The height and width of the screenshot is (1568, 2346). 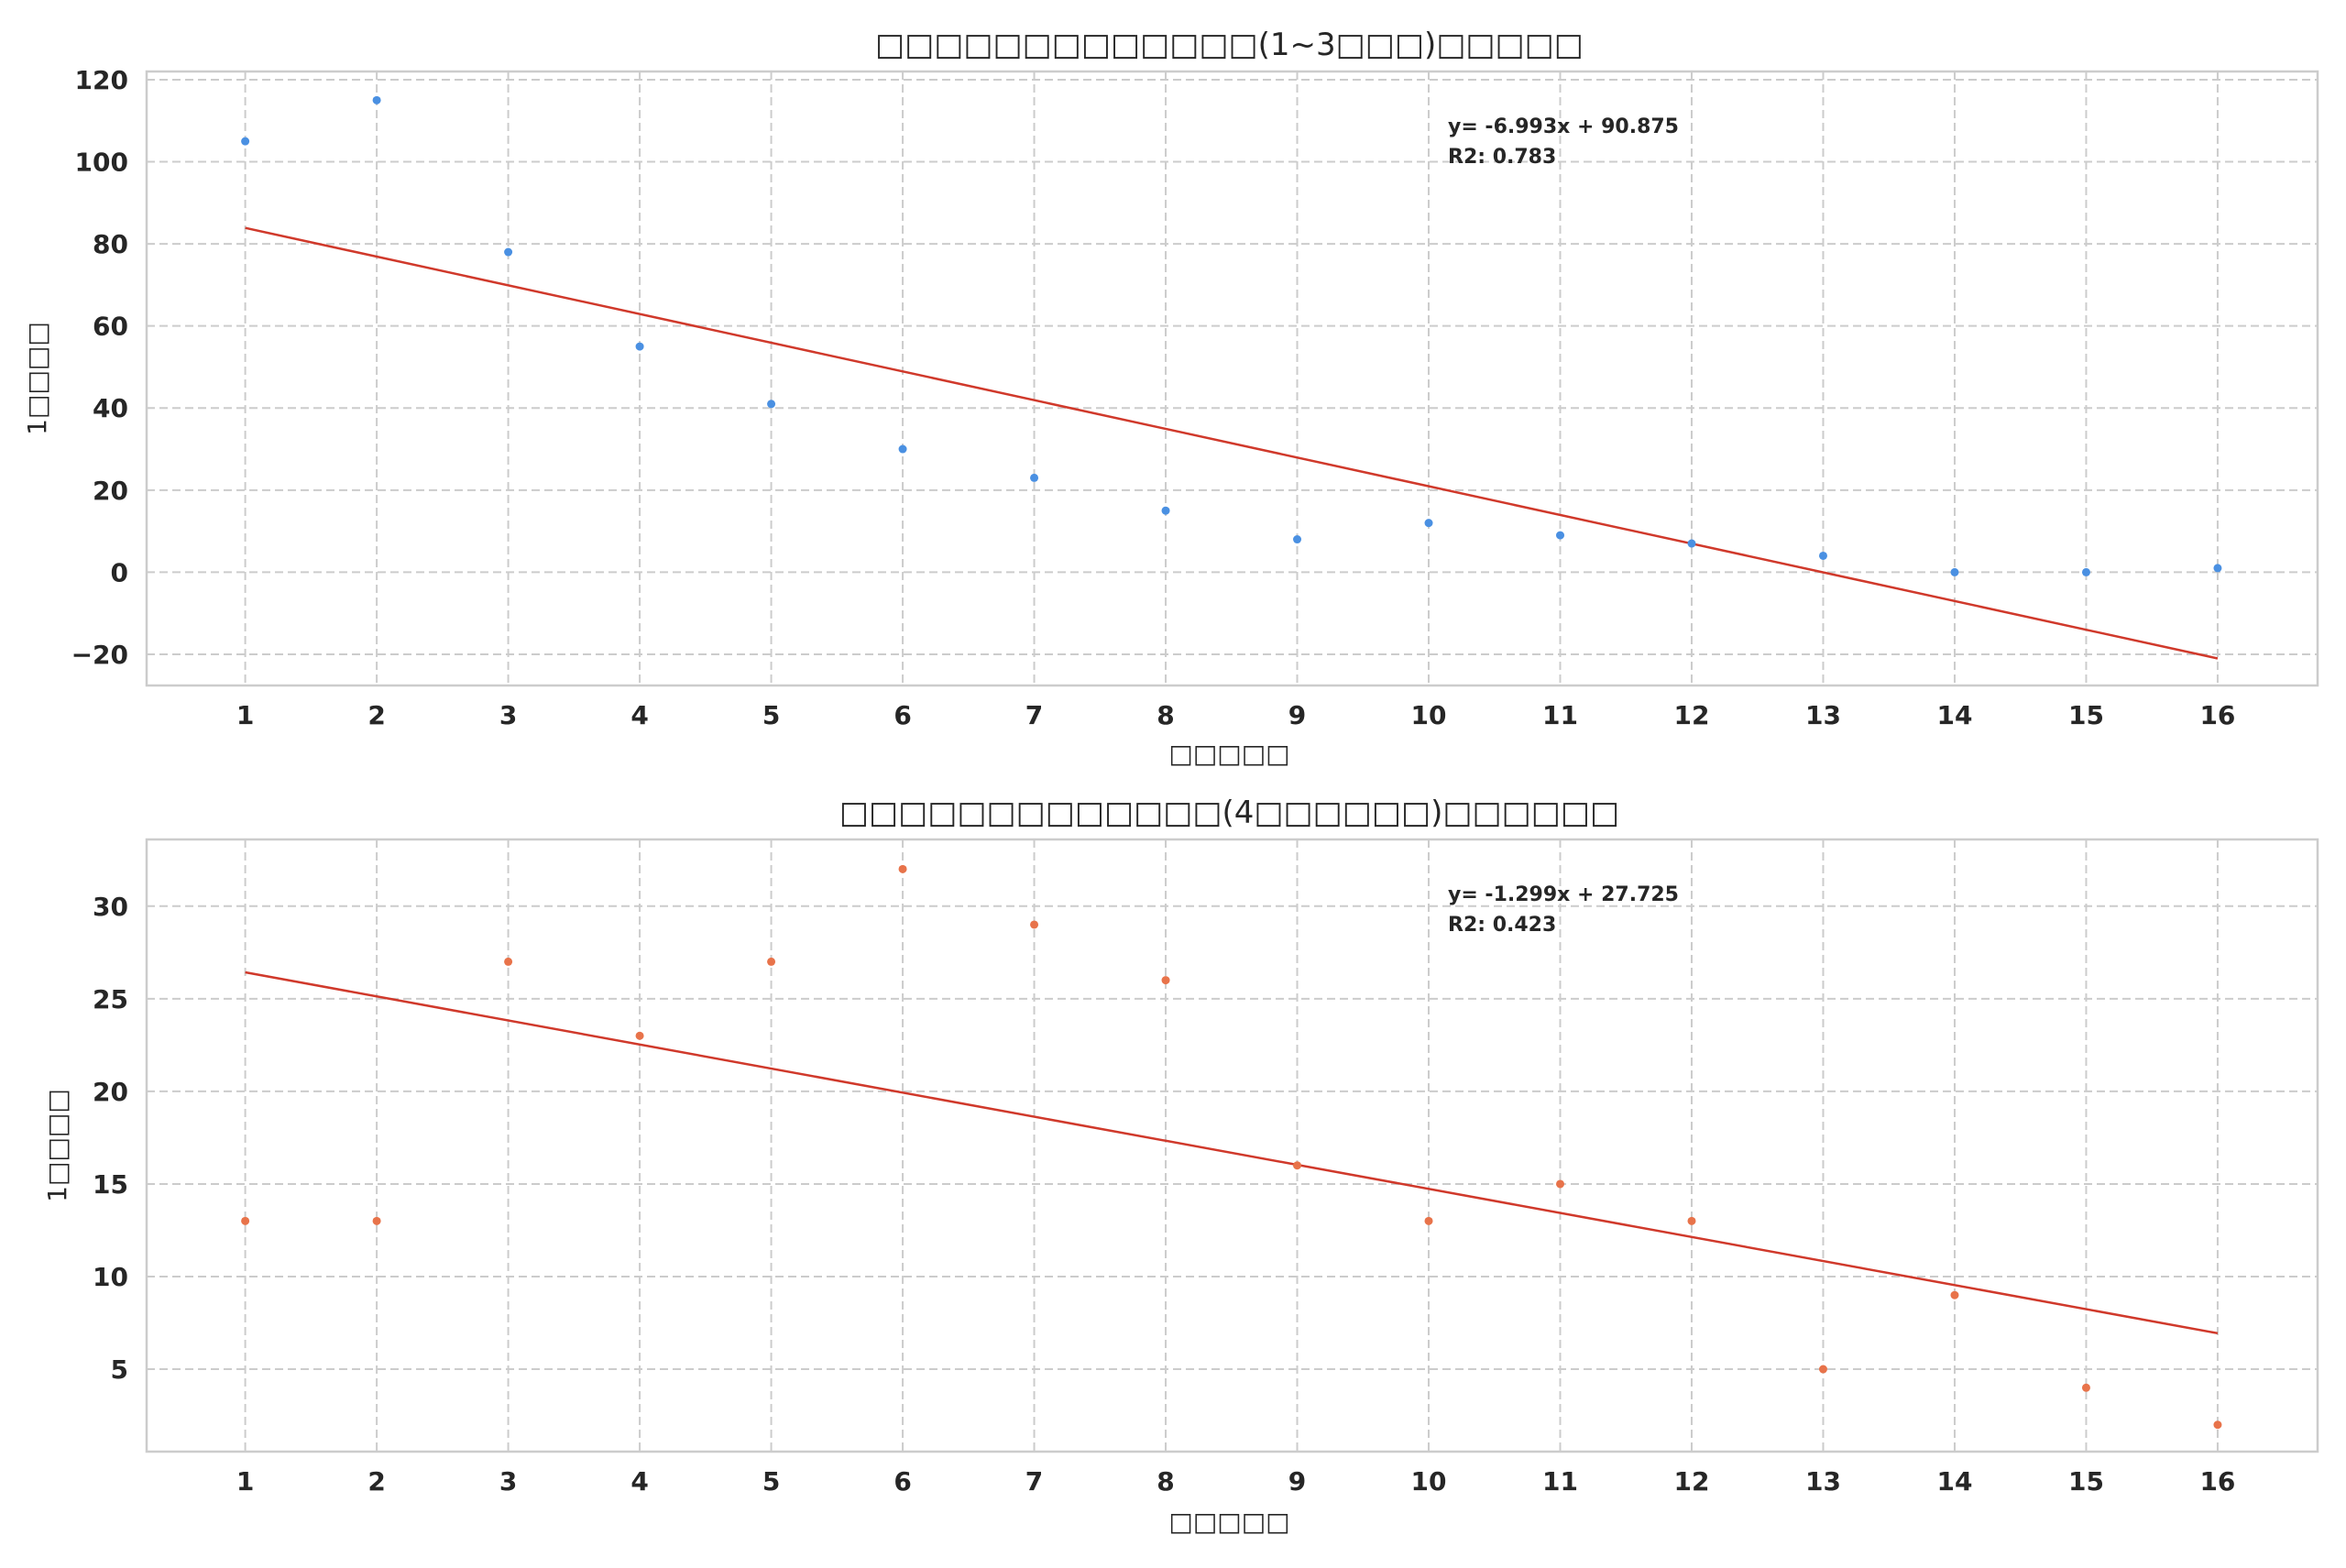 I want to click on r2-value: R2: 0.783, so click(x=1502, y=157).